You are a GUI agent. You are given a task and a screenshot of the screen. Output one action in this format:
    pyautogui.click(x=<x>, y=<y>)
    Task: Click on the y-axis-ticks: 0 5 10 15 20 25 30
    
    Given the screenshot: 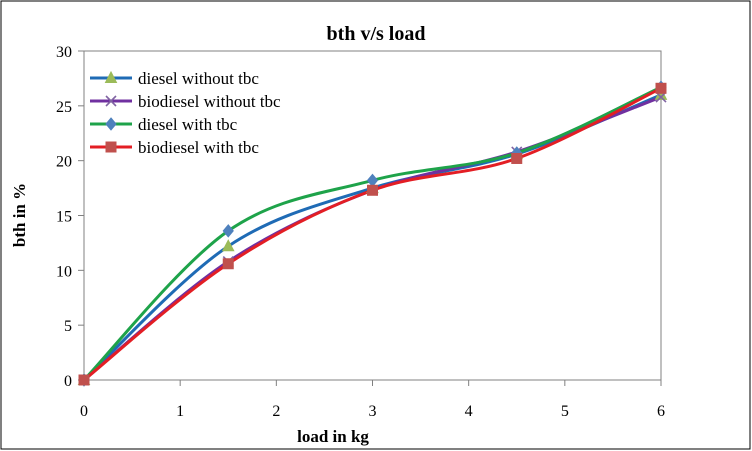 What is the action you would take?
    pyautogui.click(x=70, y=217)
    